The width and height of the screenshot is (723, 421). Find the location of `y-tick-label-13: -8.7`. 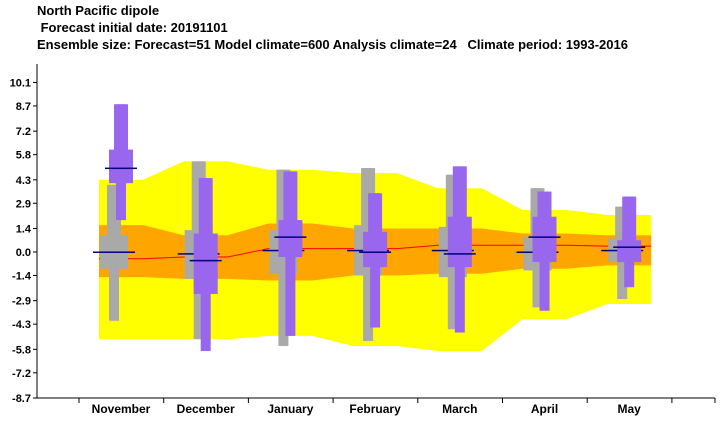

y-tick-label-13: -8.7 is located at coordinates (21, 399).